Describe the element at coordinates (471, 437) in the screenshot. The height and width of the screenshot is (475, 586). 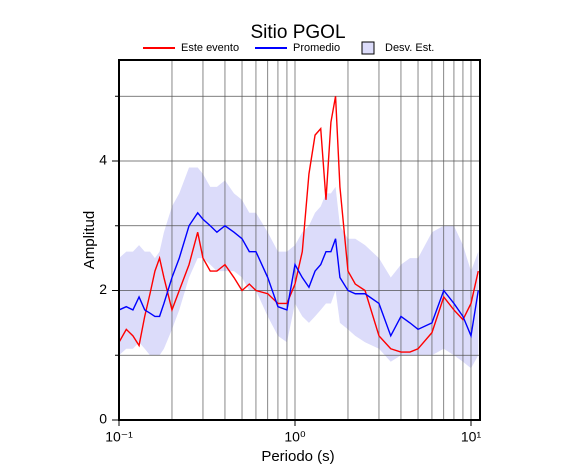
I see `x-tick-label: 10¹` at that location.